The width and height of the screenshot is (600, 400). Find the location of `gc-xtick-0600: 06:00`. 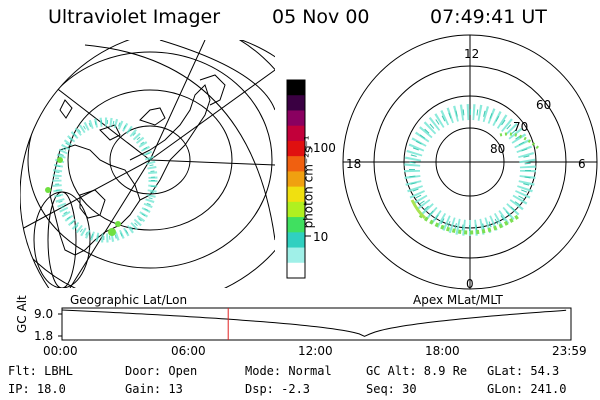

gc-xtick-0600: 06:00 is located at coordinates (188, 351).